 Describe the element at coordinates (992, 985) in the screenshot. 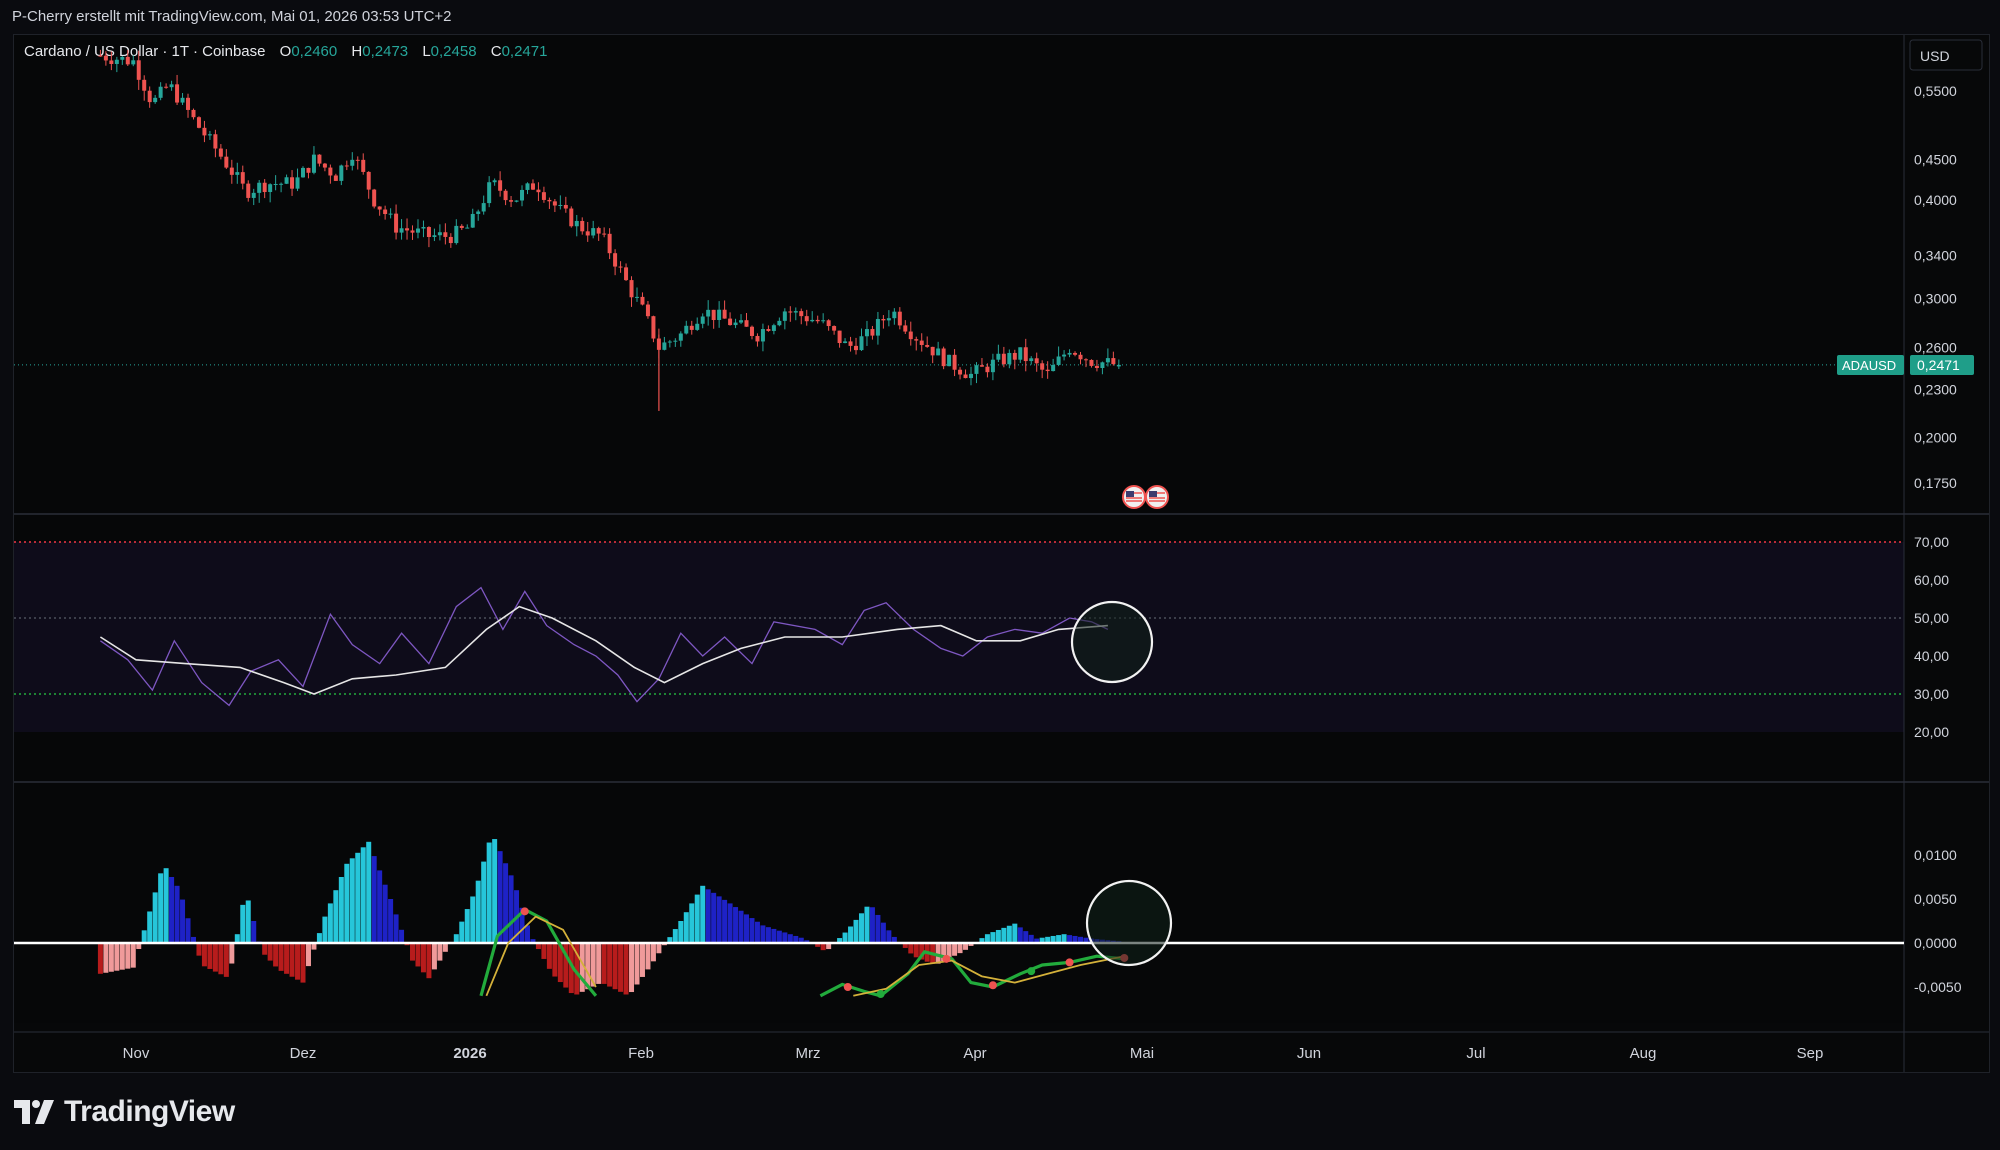

I see `macd-cross-dot` at that location.